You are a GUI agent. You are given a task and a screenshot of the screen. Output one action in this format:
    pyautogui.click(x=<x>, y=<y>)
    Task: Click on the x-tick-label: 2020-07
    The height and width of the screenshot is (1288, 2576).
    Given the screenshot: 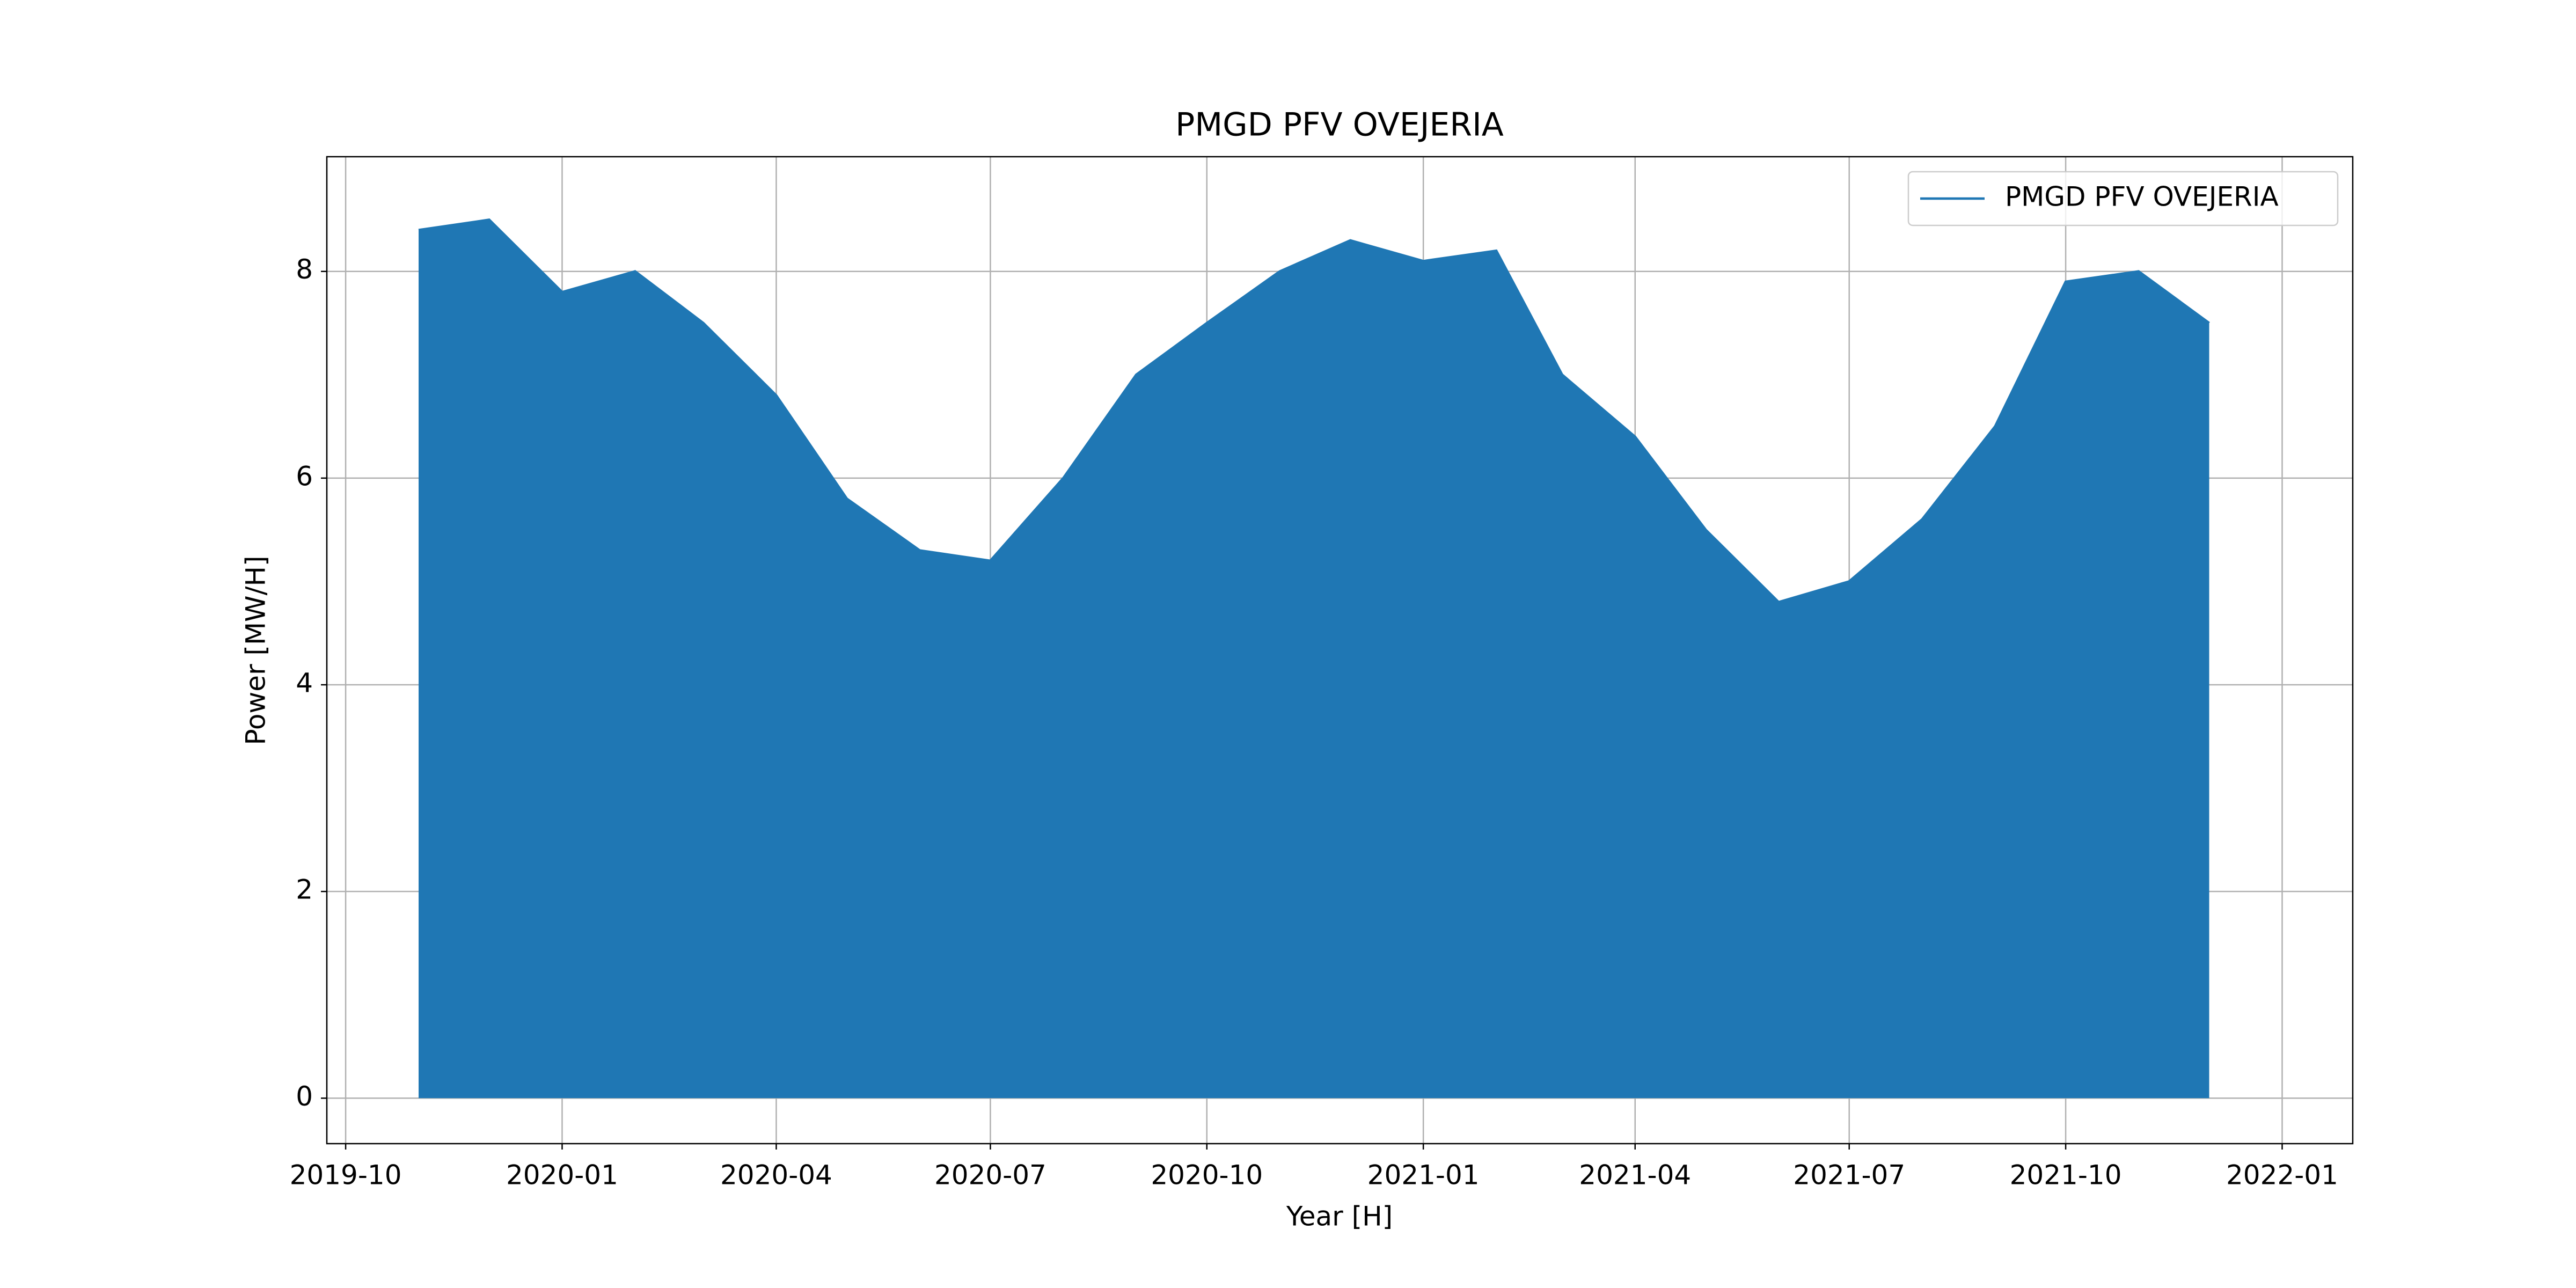 What is the action you would take?
    pyautogui.click(x=990, y=1175)
    